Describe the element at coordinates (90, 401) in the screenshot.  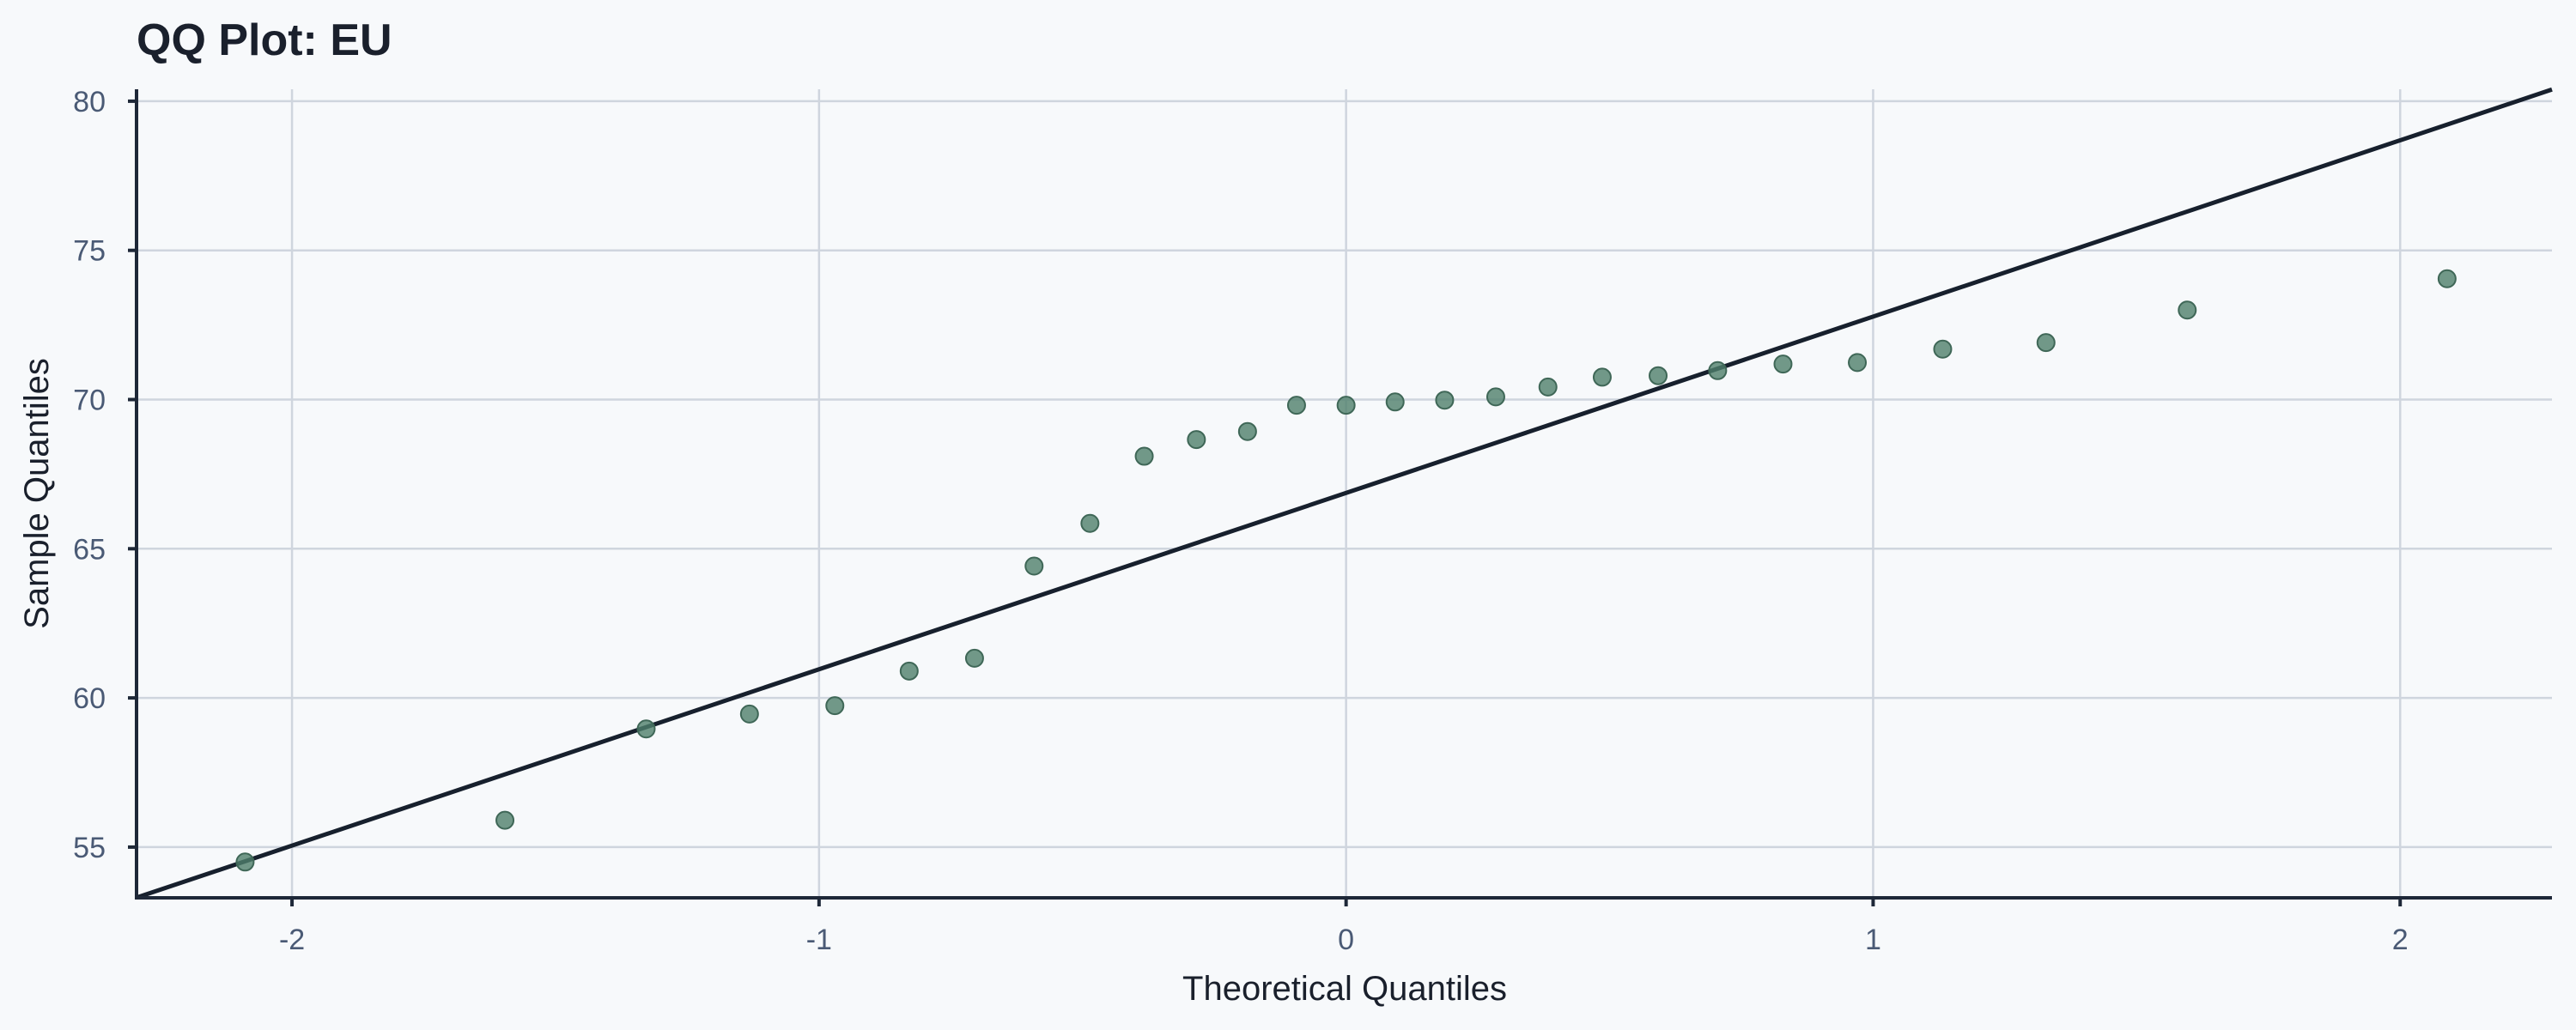
I see `y-tick-label: 70` at that location.